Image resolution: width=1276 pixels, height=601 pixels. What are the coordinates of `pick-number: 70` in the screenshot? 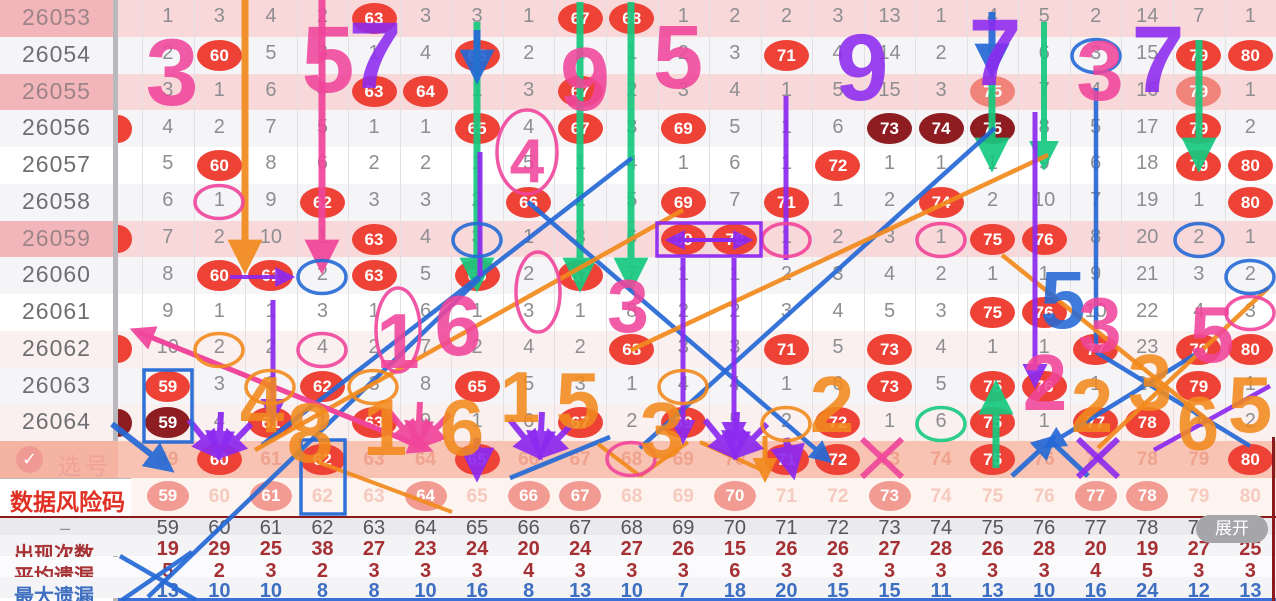 It's located at (735, 460).